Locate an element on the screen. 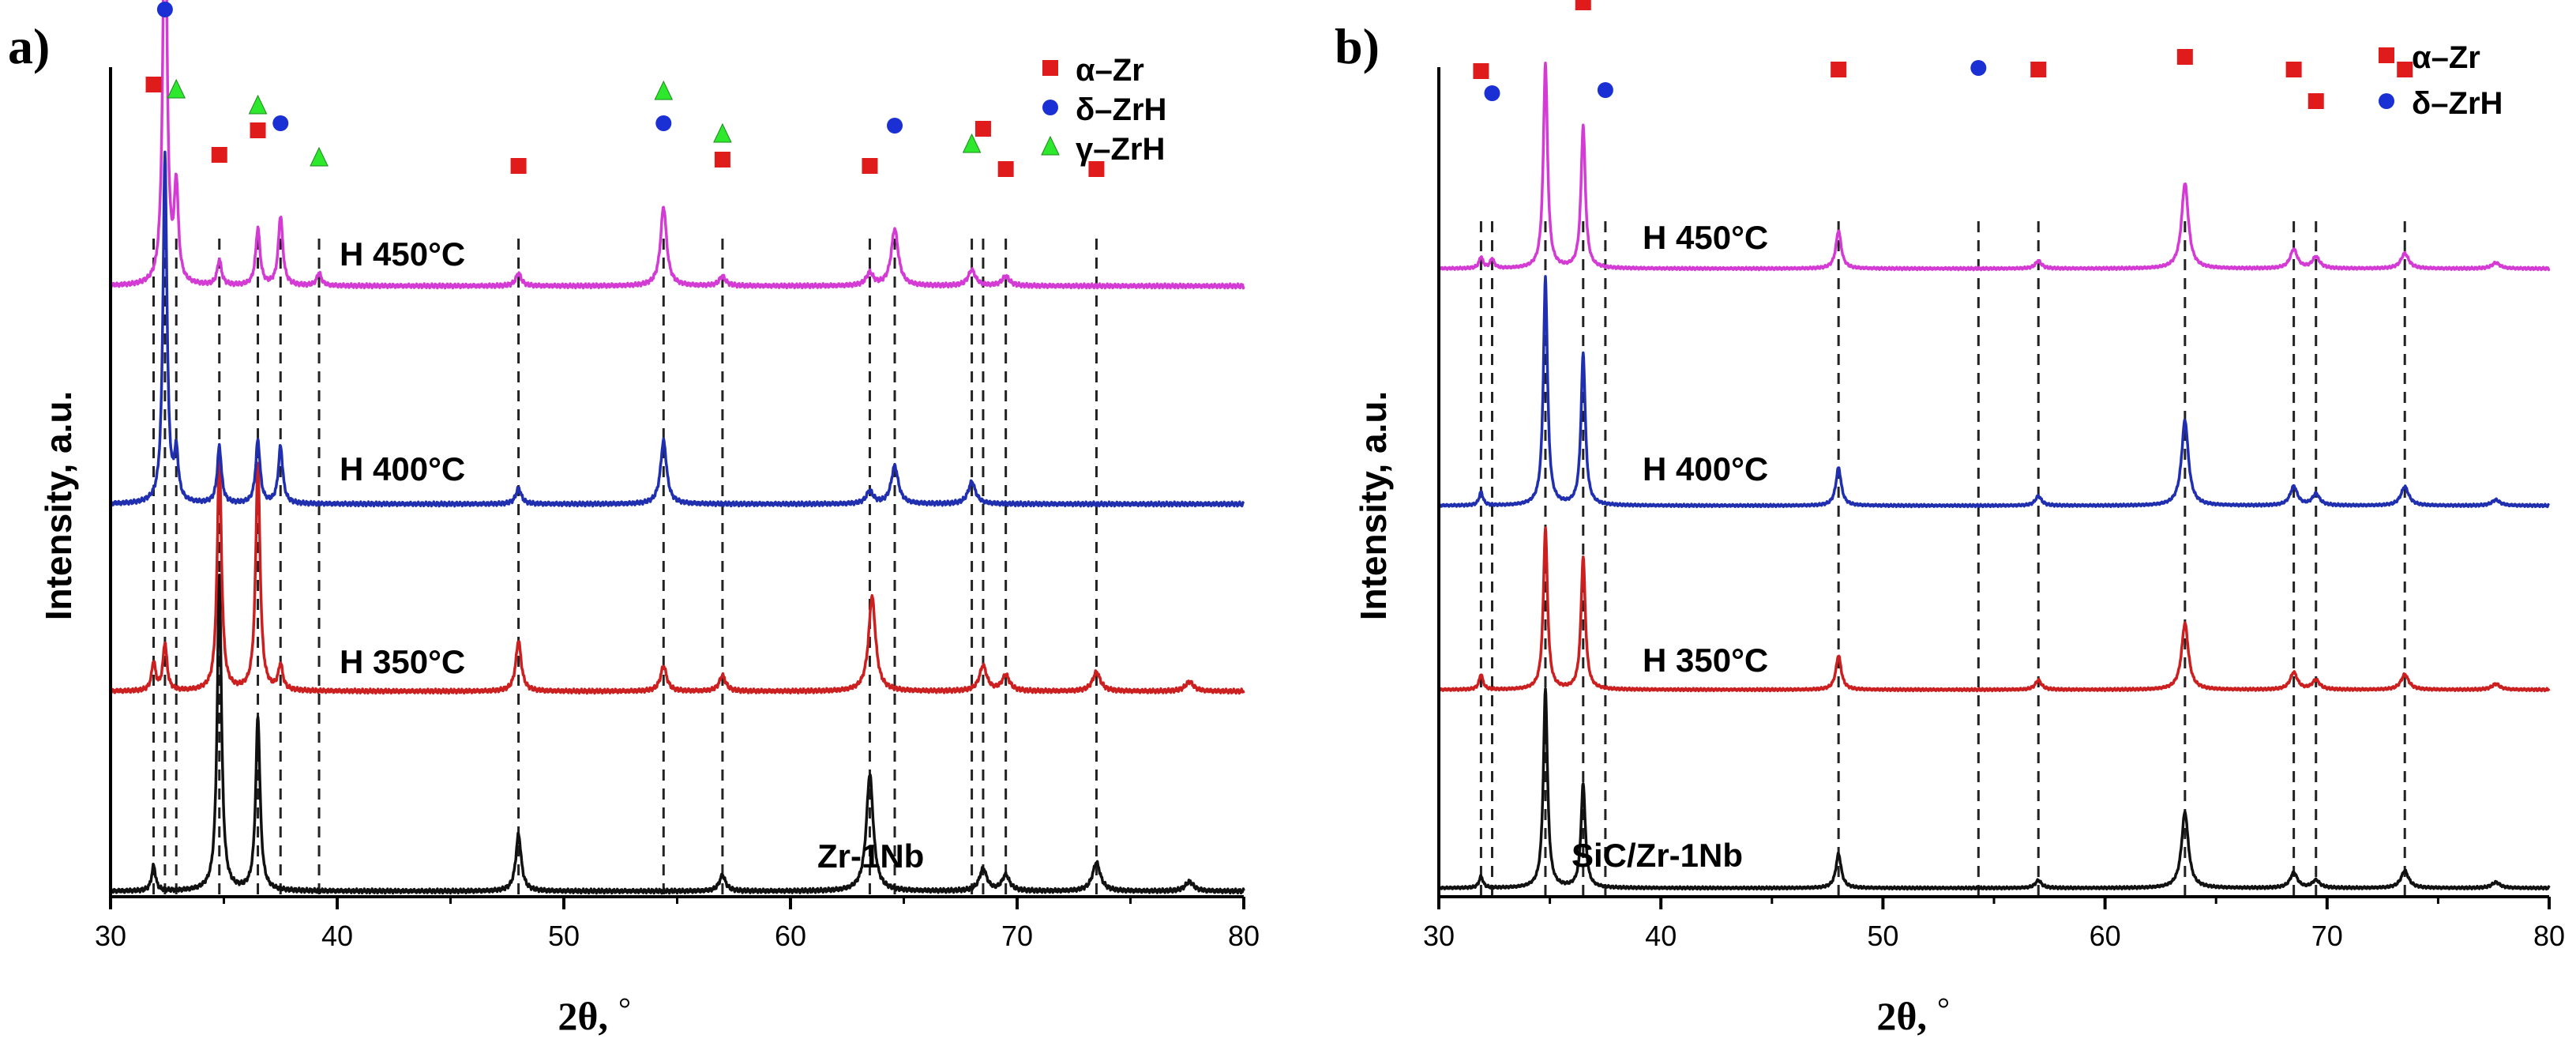 The width and height of the screenshot is (2576, 1050). panel-b-x-ticks: 30 40 50 60 70 80 is located at coordinates (1994, 924).